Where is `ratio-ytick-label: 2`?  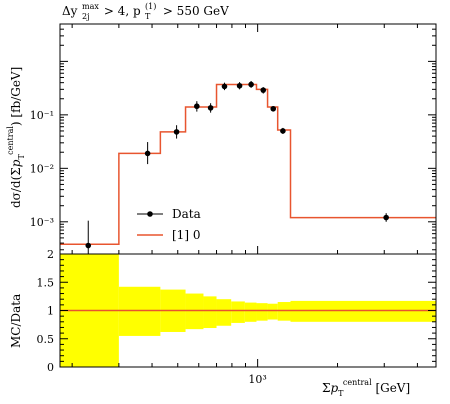 ratio-ytick-label: 2 is located at coordinates (50, 254).